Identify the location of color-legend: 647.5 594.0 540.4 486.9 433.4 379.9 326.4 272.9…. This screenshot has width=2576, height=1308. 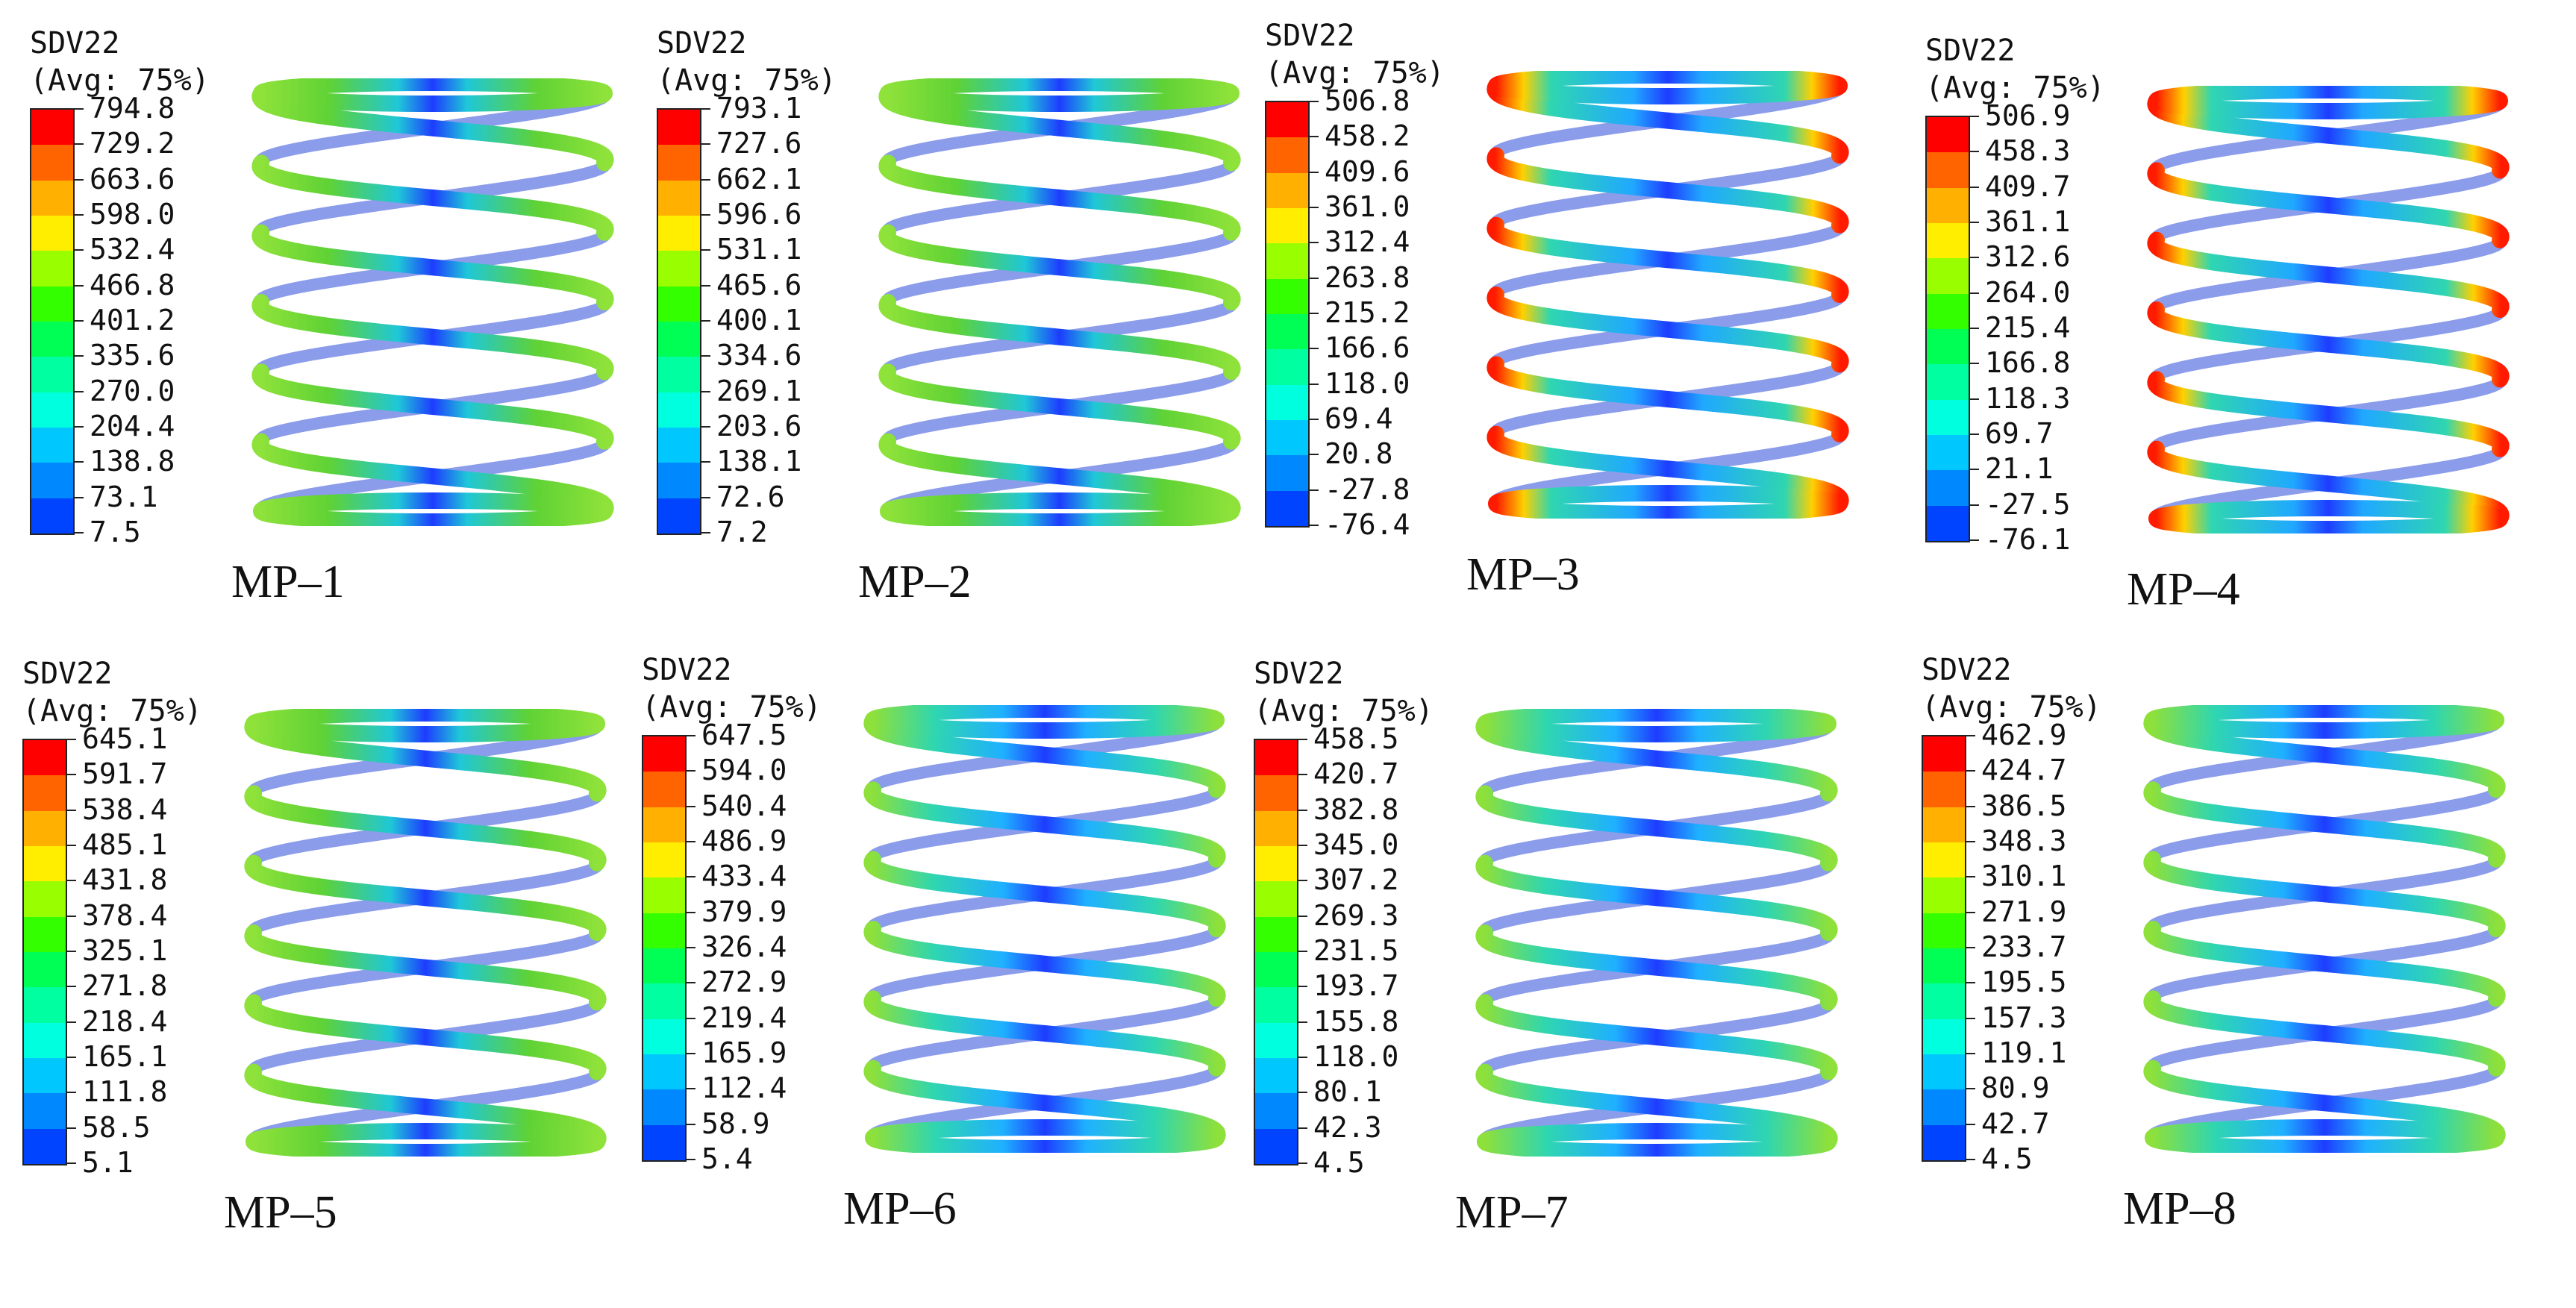
(776, 948).